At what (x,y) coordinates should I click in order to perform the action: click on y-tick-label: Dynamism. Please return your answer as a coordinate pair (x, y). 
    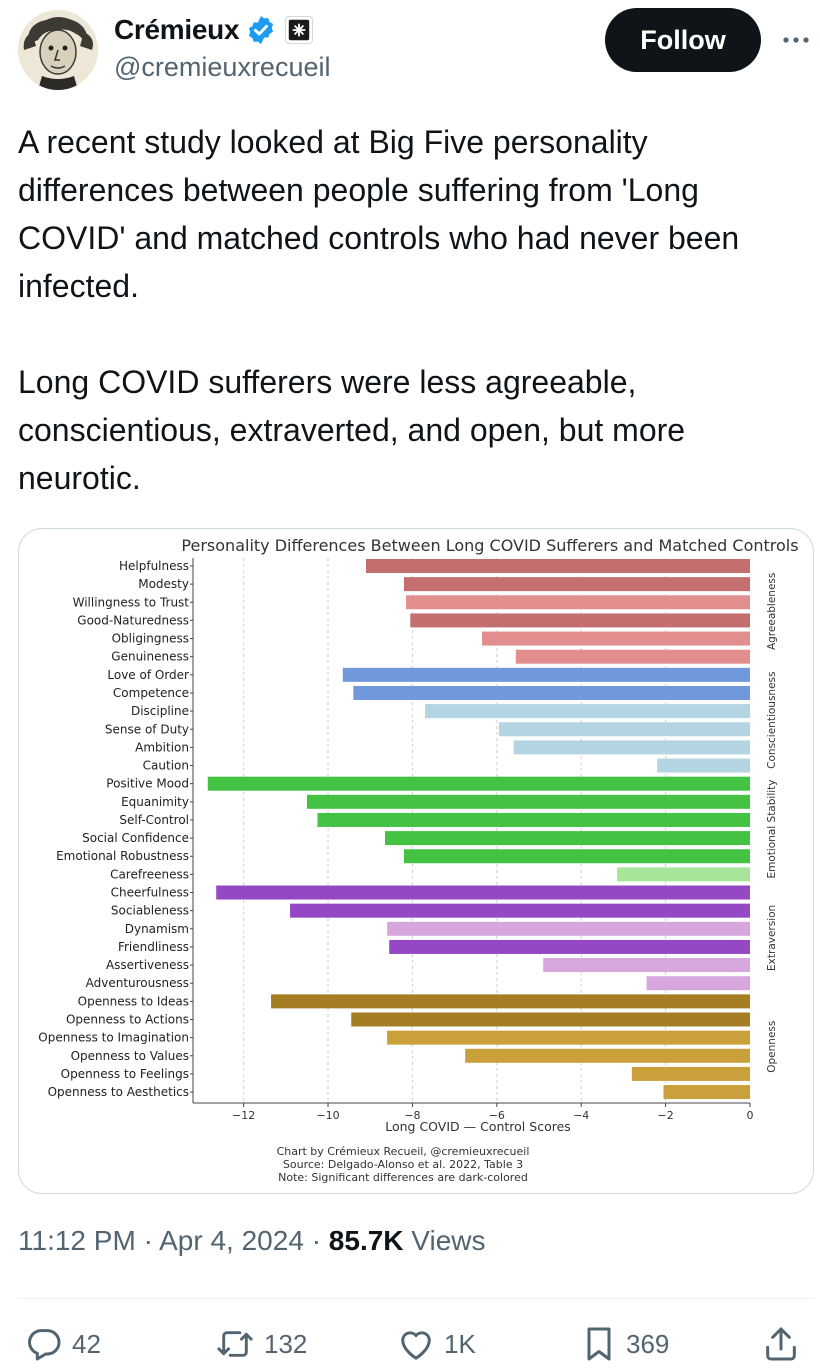
    Looking at the image, I should click on (157, 929).